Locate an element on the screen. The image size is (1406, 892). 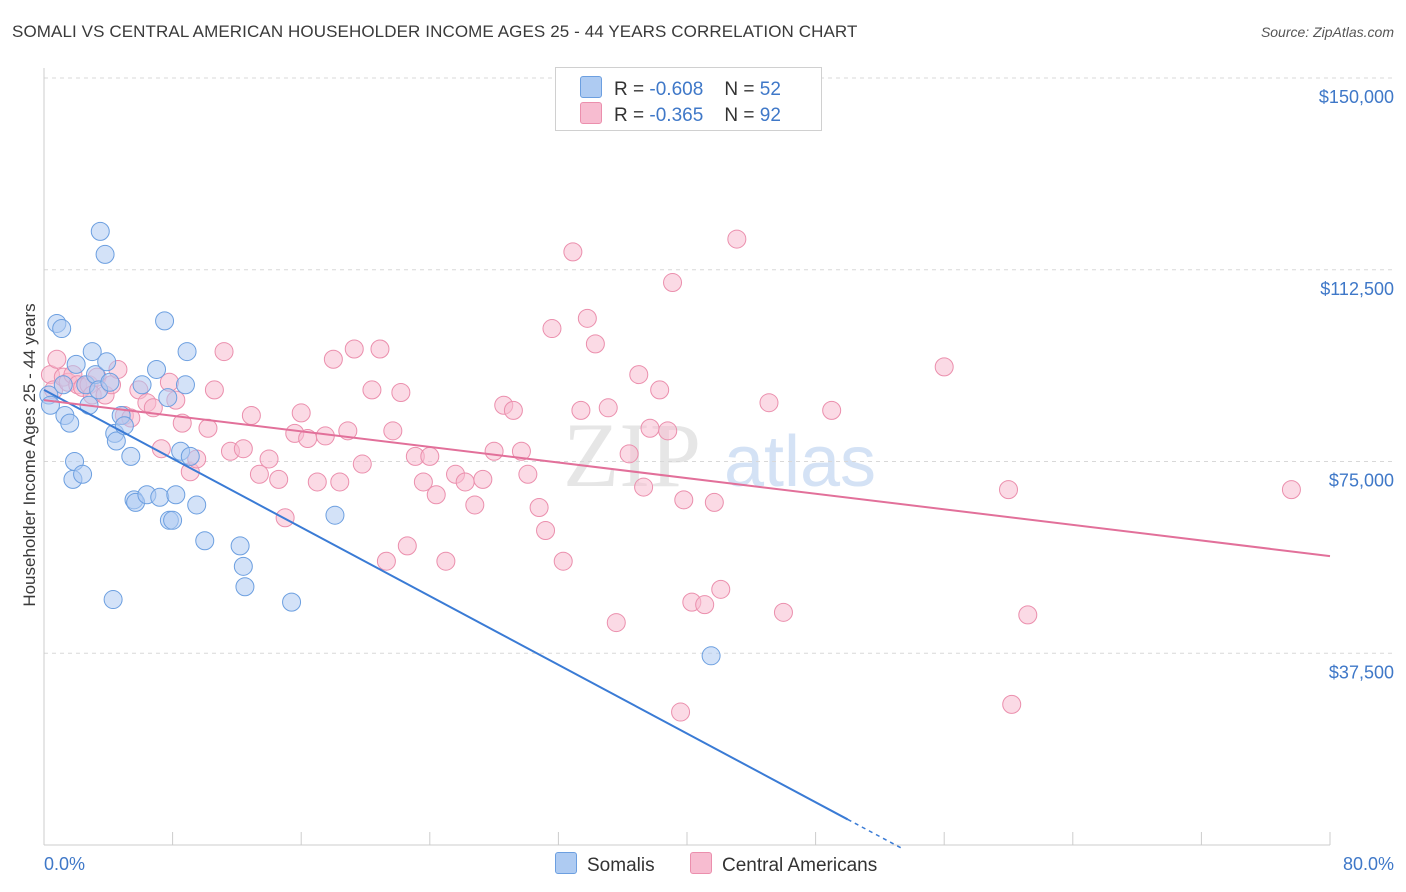
legend-r-label: R = is located at coordinates (629, 89).